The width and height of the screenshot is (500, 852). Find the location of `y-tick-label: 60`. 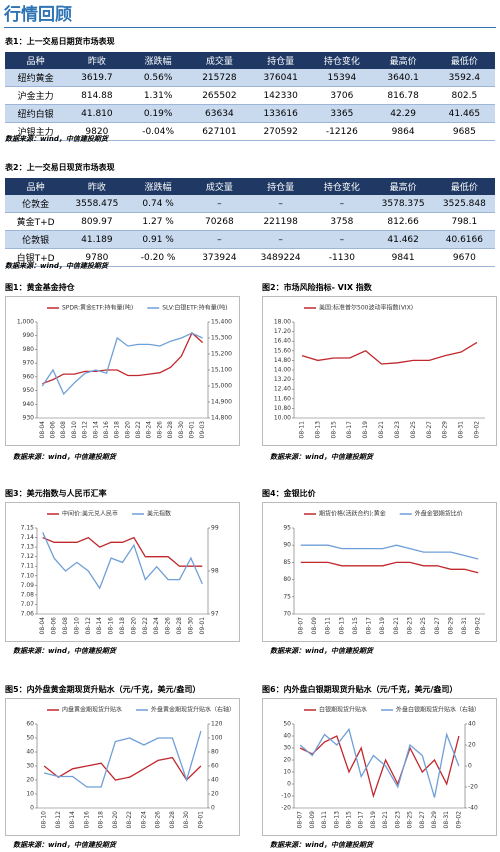

y-tick-label: 60 is located at coordinates (30, 724).